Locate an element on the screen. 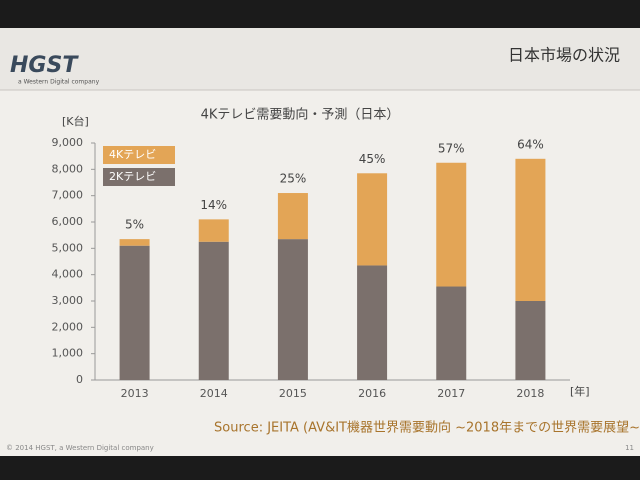 Image resolution: width=640 pixels, height=480 pixels. header-band is located at coordinates (320, 59).